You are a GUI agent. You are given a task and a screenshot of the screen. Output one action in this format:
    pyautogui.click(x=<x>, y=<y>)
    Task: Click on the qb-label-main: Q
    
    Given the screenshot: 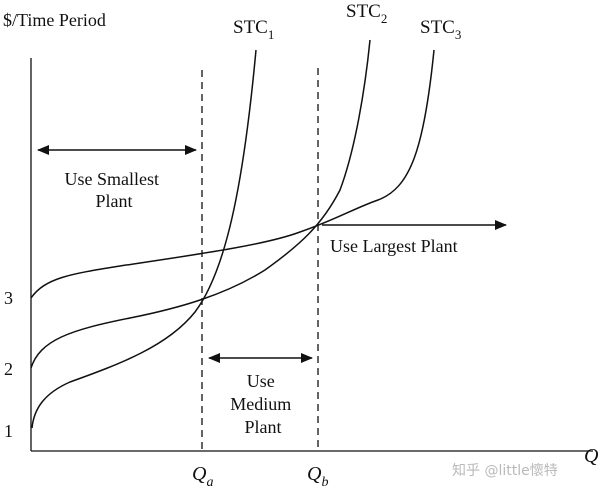 What is the action you would take?
    pyautogui.click(x=314, y=474)
    